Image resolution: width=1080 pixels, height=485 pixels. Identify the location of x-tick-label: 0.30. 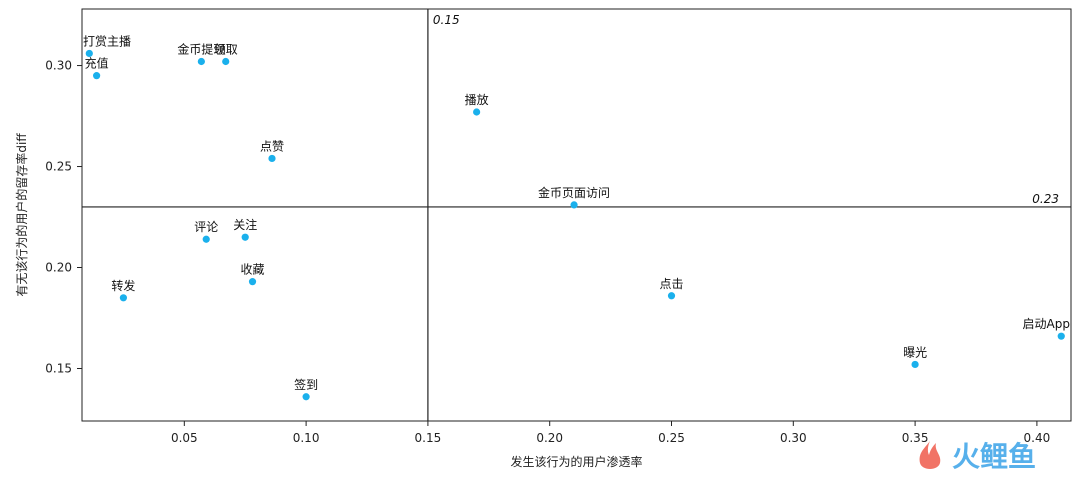
(793, 438).